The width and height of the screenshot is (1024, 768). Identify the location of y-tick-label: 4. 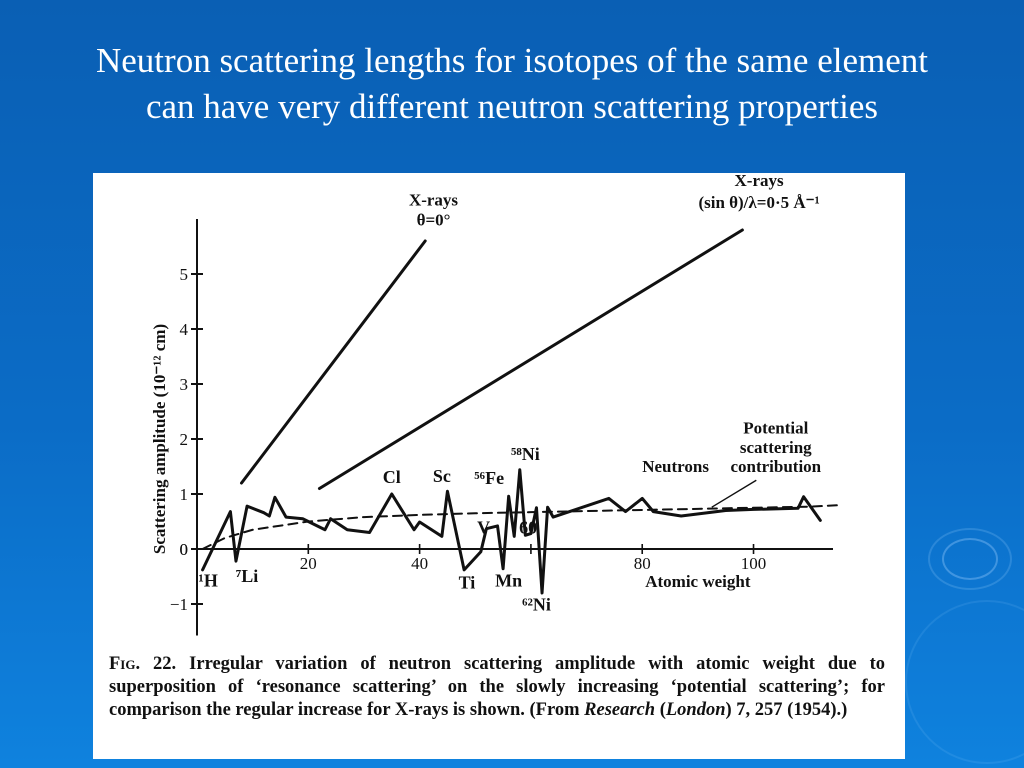
(184, 329).